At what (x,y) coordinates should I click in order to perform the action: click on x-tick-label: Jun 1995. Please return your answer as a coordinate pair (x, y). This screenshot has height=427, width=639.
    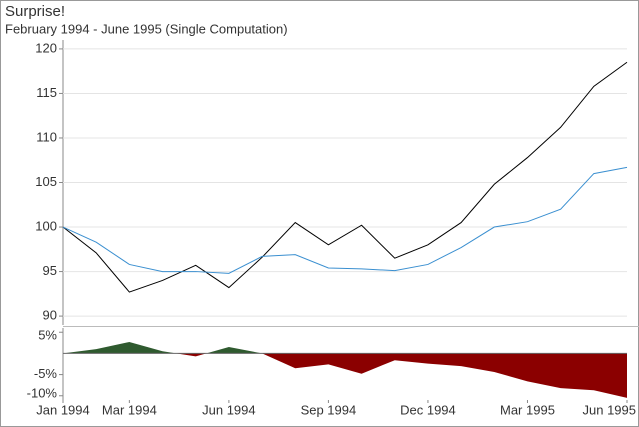
    Looking at the image, I should click on (610, 409).